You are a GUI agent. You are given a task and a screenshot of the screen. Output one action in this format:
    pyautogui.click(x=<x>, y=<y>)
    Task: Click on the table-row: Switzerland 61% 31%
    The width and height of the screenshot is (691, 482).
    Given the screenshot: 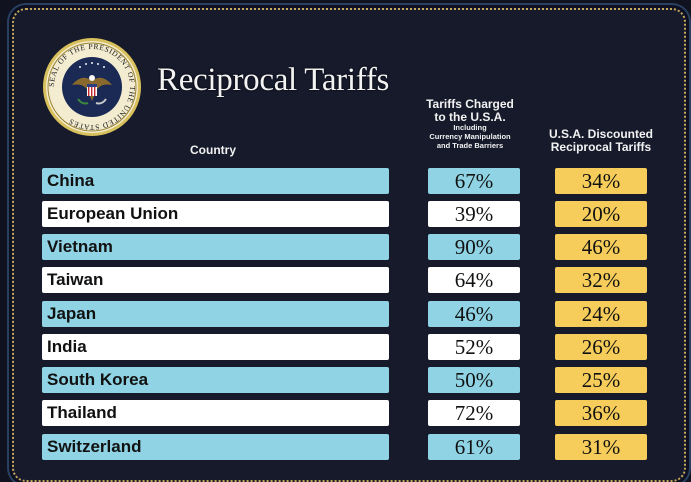 What is the action you would take?
    pyautogui.click(x=345, y=448)
    